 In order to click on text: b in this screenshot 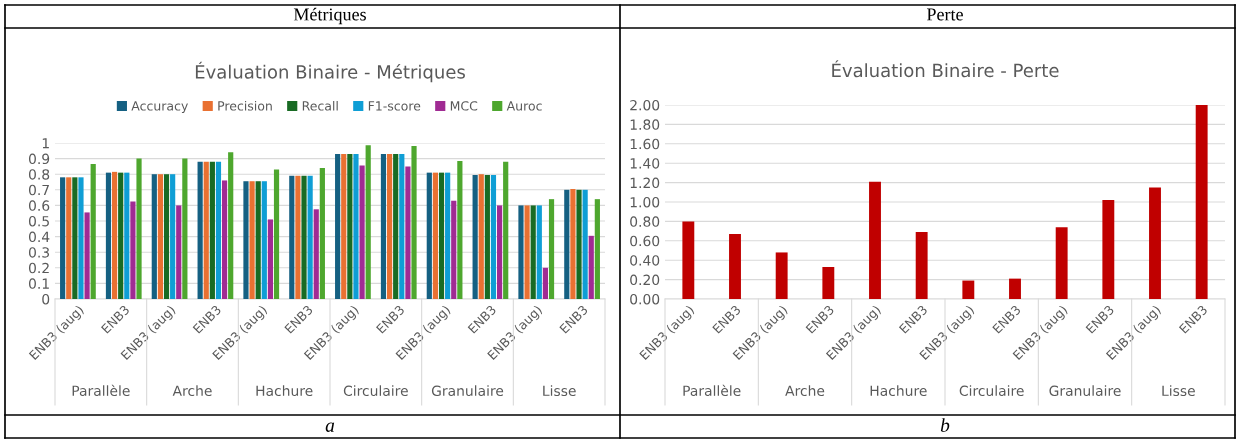, I will do `click(945, 425)`.